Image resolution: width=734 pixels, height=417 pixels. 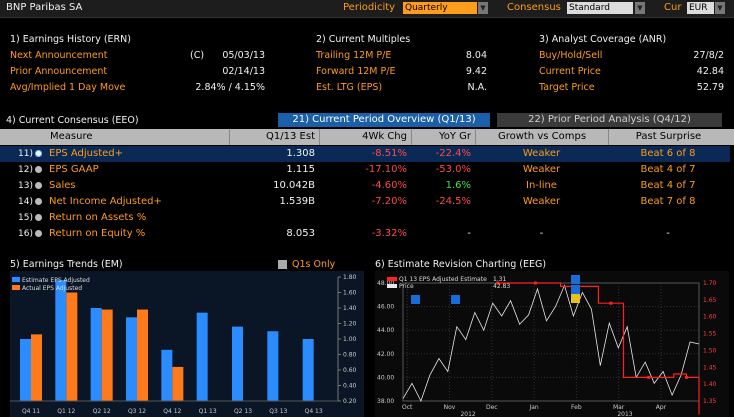 What do you see at coordinates (389, 201) in the screenshot?
I see `four-week-change: -7.20%` at bounding box center [389, 201].